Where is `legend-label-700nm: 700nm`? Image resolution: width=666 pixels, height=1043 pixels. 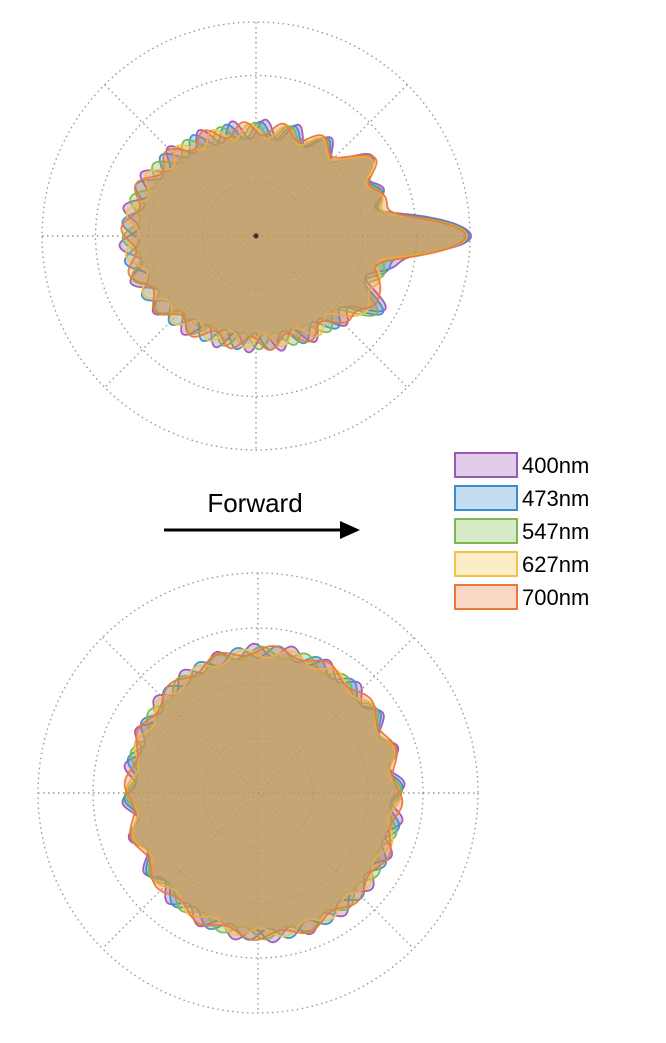 legend-label-700nm: 700nm is located at coordinates (555, 597).